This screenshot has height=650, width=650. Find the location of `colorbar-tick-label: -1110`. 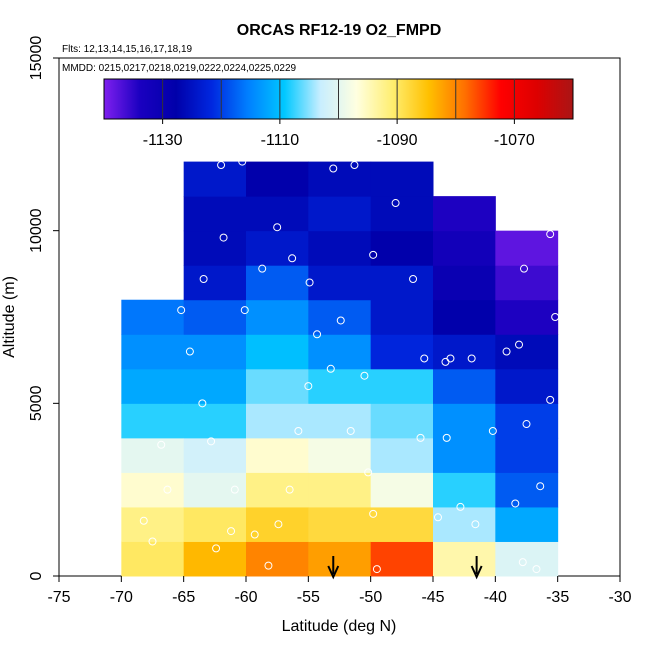

colorbar-tick-label: -1110 is located at coordinates (280, 140).